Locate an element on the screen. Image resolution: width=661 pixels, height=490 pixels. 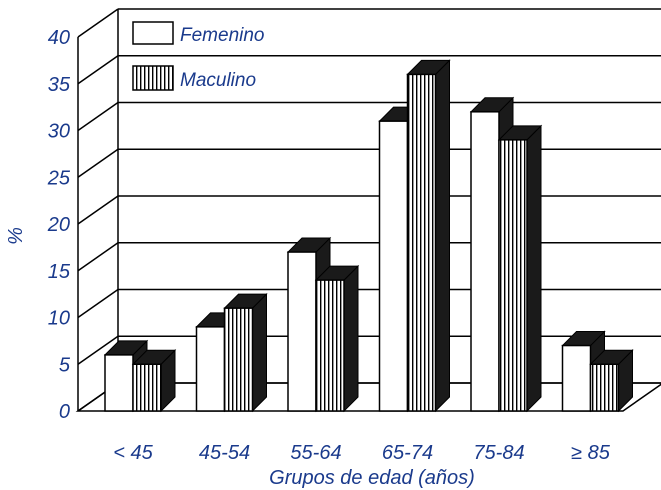
y-tick-label: 10 is located at coordinates (59, 319).